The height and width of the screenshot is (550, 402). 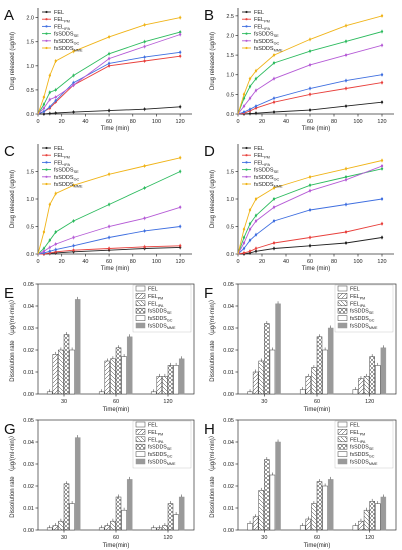 What do you see at coordinates (12, 338) in the screenshot?
I see `y-axis-label: Dissolution rate （μg/(ml·min)）` at bounding box center [12, 338].